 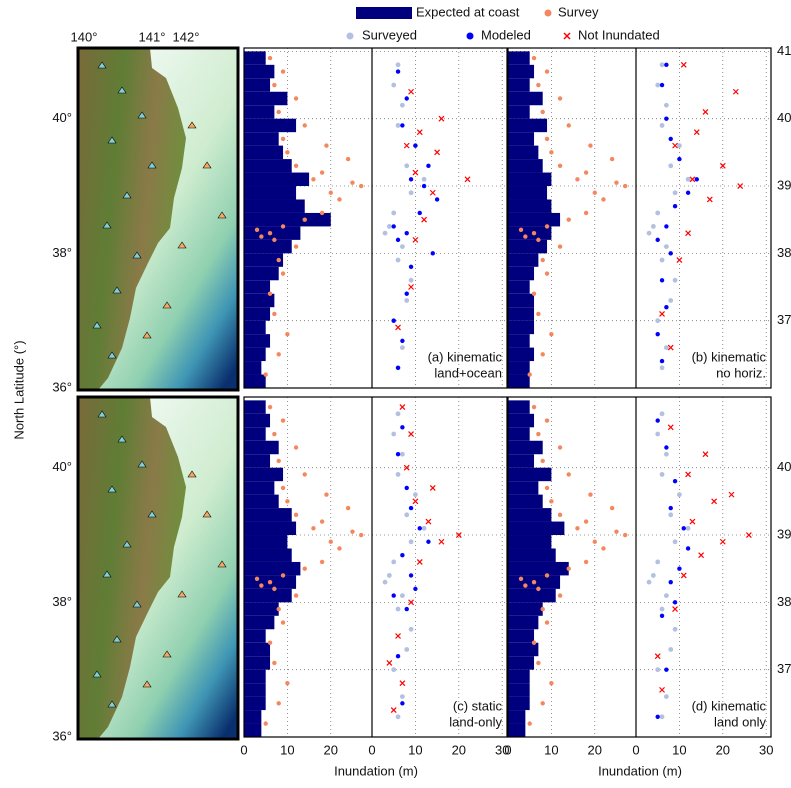 What do you see at coordinates (784, 50) in the screenshot?
I see `y-tick-label: 41` at bounding box center [784, 50].